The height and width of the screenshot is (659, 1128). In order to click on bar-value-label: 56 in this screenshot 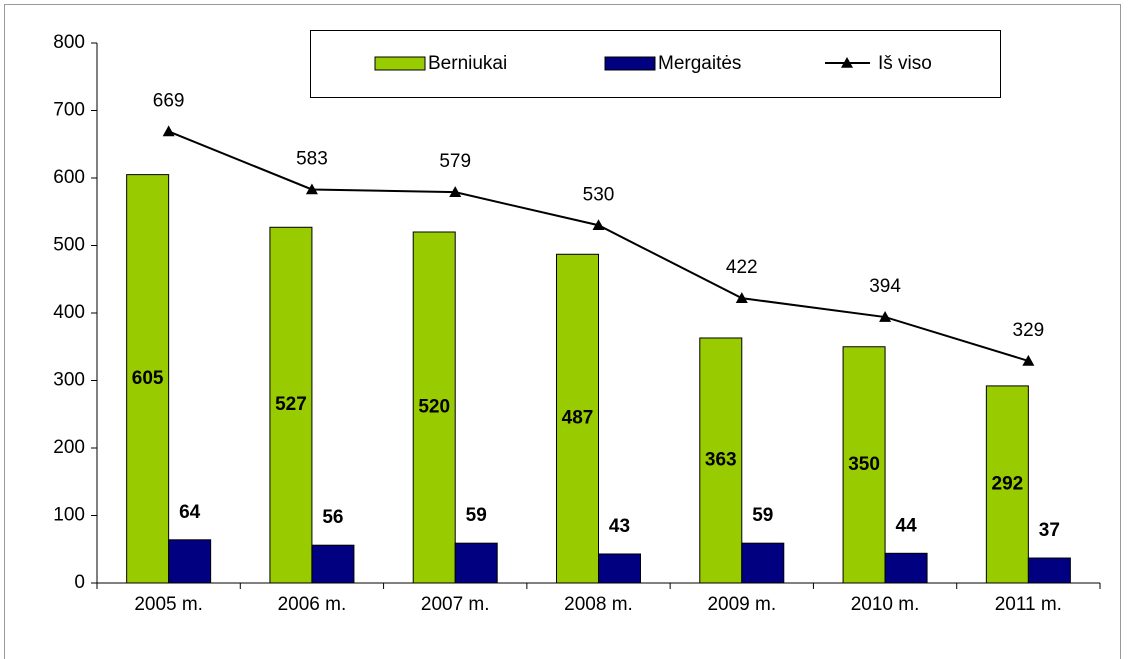, I will do `click(332, 517)`.